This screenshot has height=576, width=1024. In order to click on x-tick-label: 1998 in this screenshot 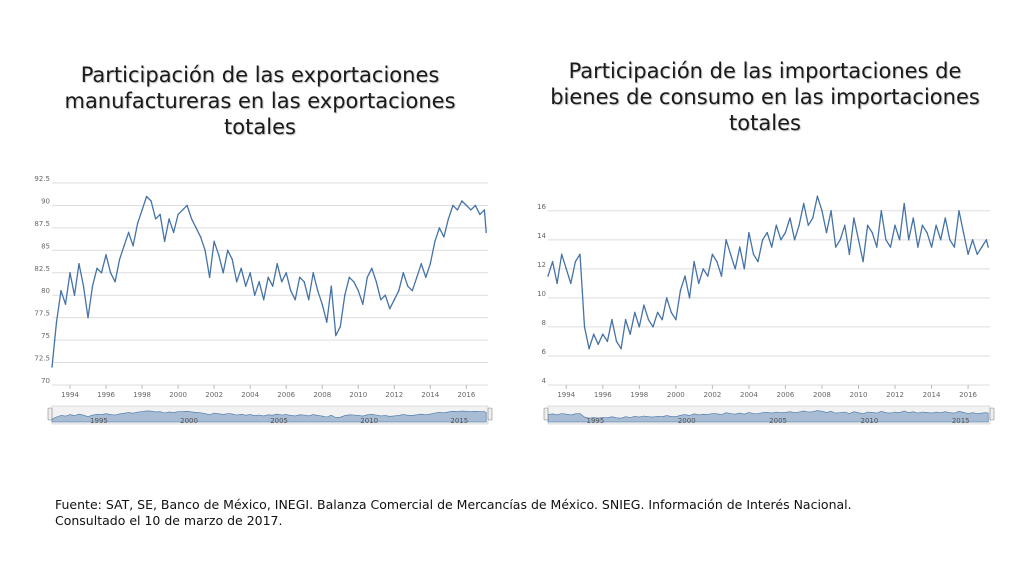, I will do `click(639, 395)`.